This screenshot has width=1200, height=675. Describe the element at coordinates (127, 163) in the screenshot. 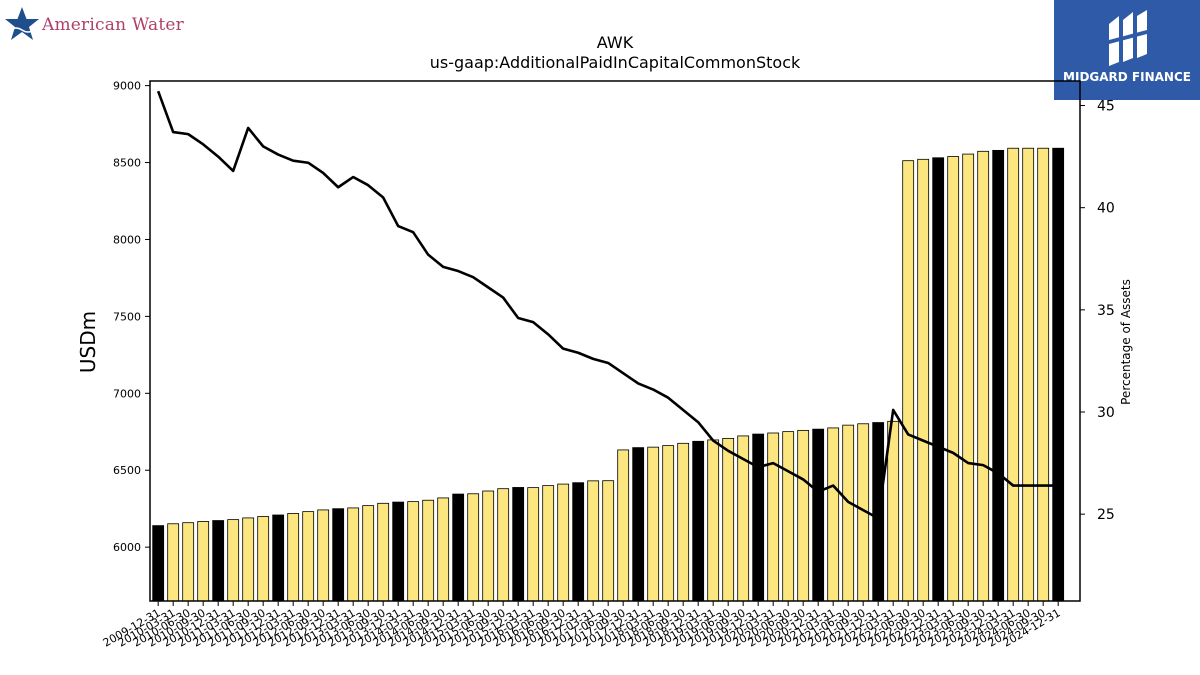

I see `y-tick-label: 8500` at that location.